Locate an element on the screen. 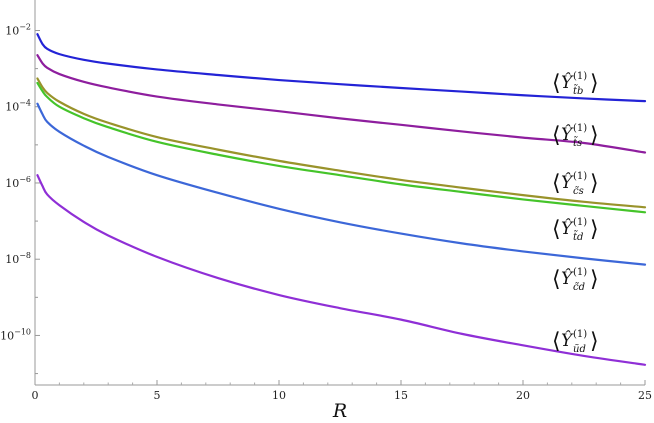 Image resolution: width=654 pixels, height=423 pixels. x-axis-title: R is located at coordinates (339, 411).